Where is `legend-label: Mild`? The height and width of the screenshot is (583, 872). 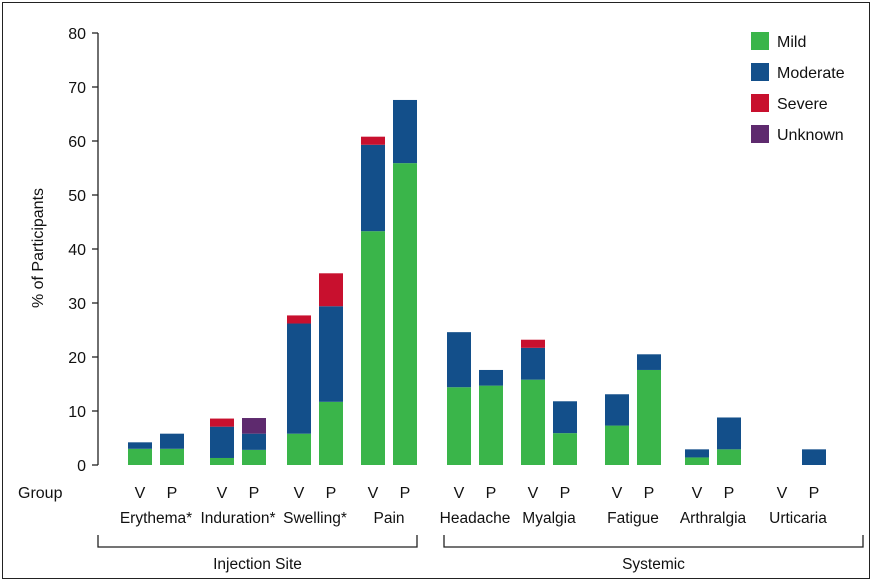
legend-label: Mild is located at coordinates (791, 42).